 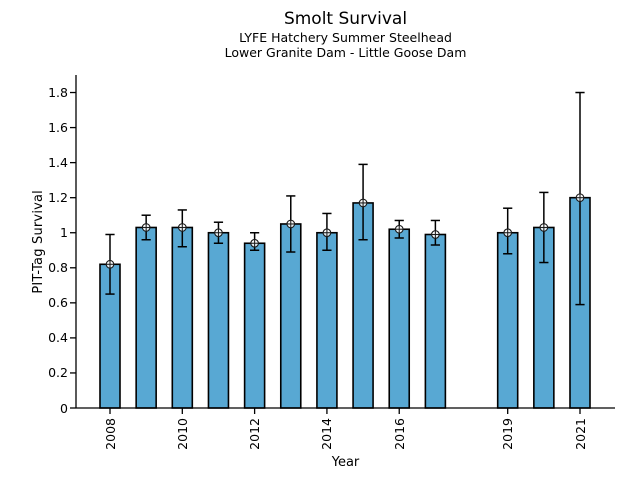 What do you see at coordinates (345, 37) in the screenshot?
I see `chart-subtitle-line1: LYFE Hatchery Summer Steelhead` at bounding box center [345, 37].